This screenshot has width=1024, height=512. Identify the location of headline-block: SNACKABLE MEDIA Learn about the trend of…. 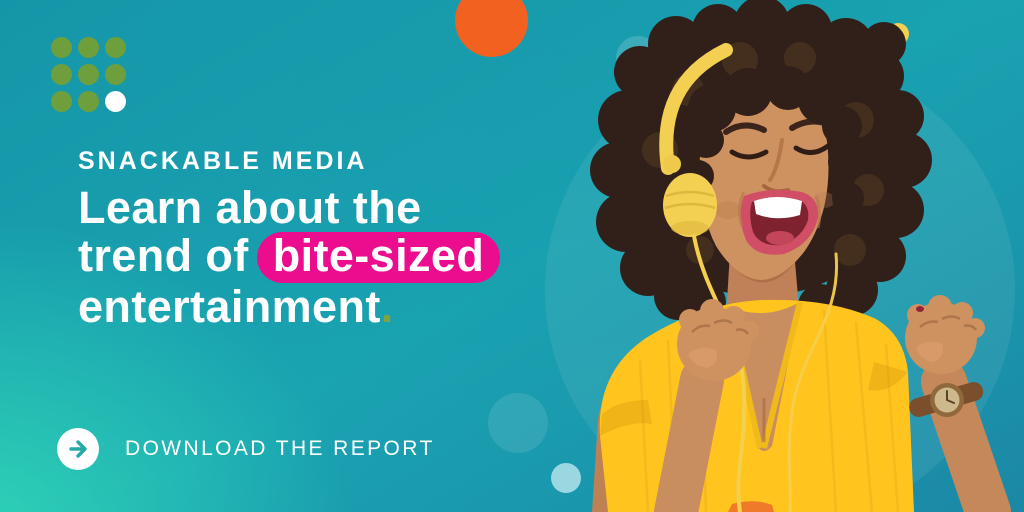
(289, 238).